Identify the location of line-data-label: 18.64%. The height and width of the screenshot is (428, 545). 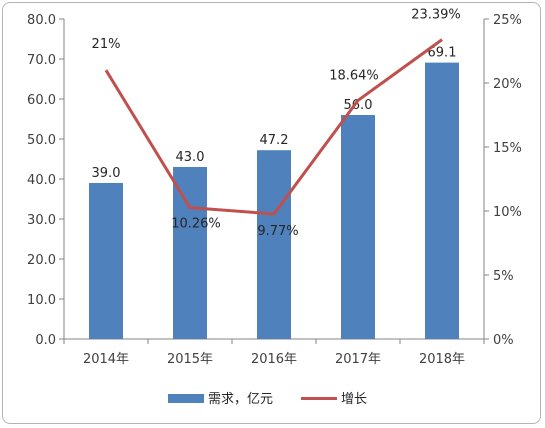
(354, 75).